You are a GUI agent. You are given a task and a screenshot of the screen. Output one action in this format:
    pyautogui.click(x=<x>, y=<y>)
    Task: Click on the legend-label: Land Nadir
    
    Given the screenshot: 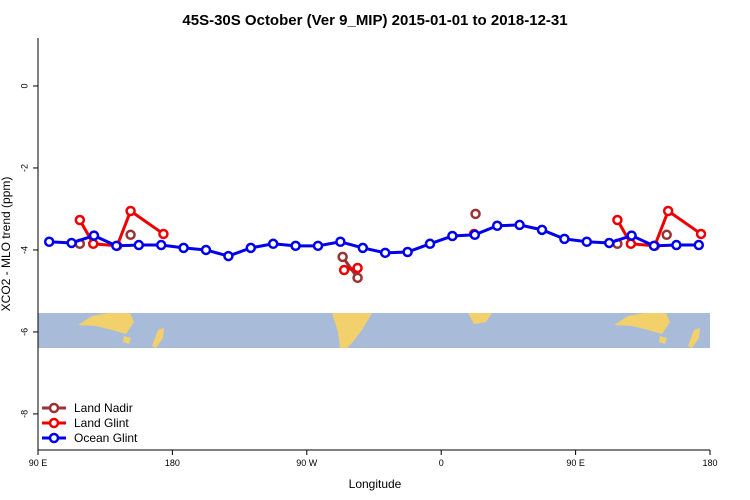 What is the action you would take?
    pyautogui.click(x=103, y=408)
    